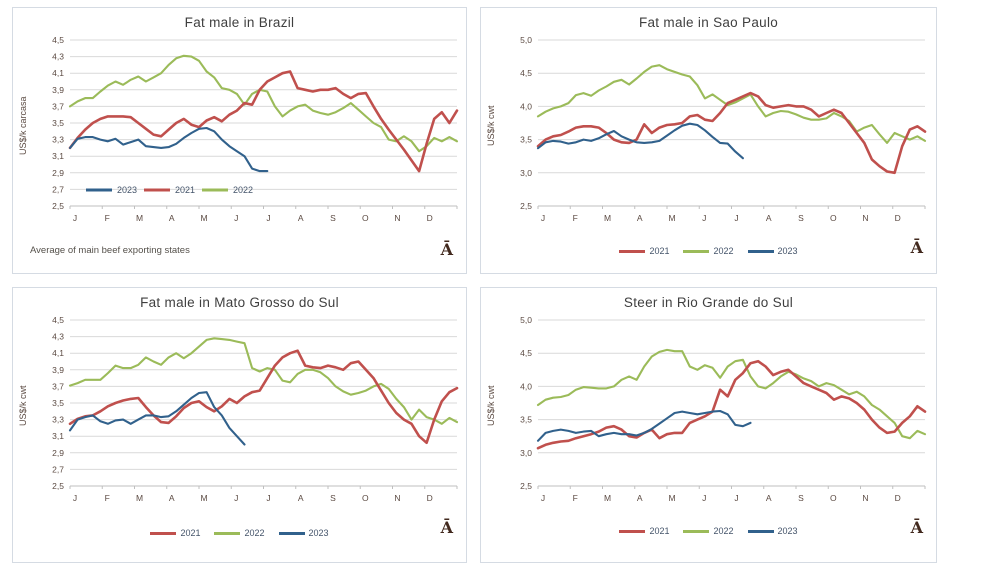 This screenshot has width=983, height=575. I want to click on chart-title-sao-paulo: Fat male in Sao Paulo, so click(708, 22).